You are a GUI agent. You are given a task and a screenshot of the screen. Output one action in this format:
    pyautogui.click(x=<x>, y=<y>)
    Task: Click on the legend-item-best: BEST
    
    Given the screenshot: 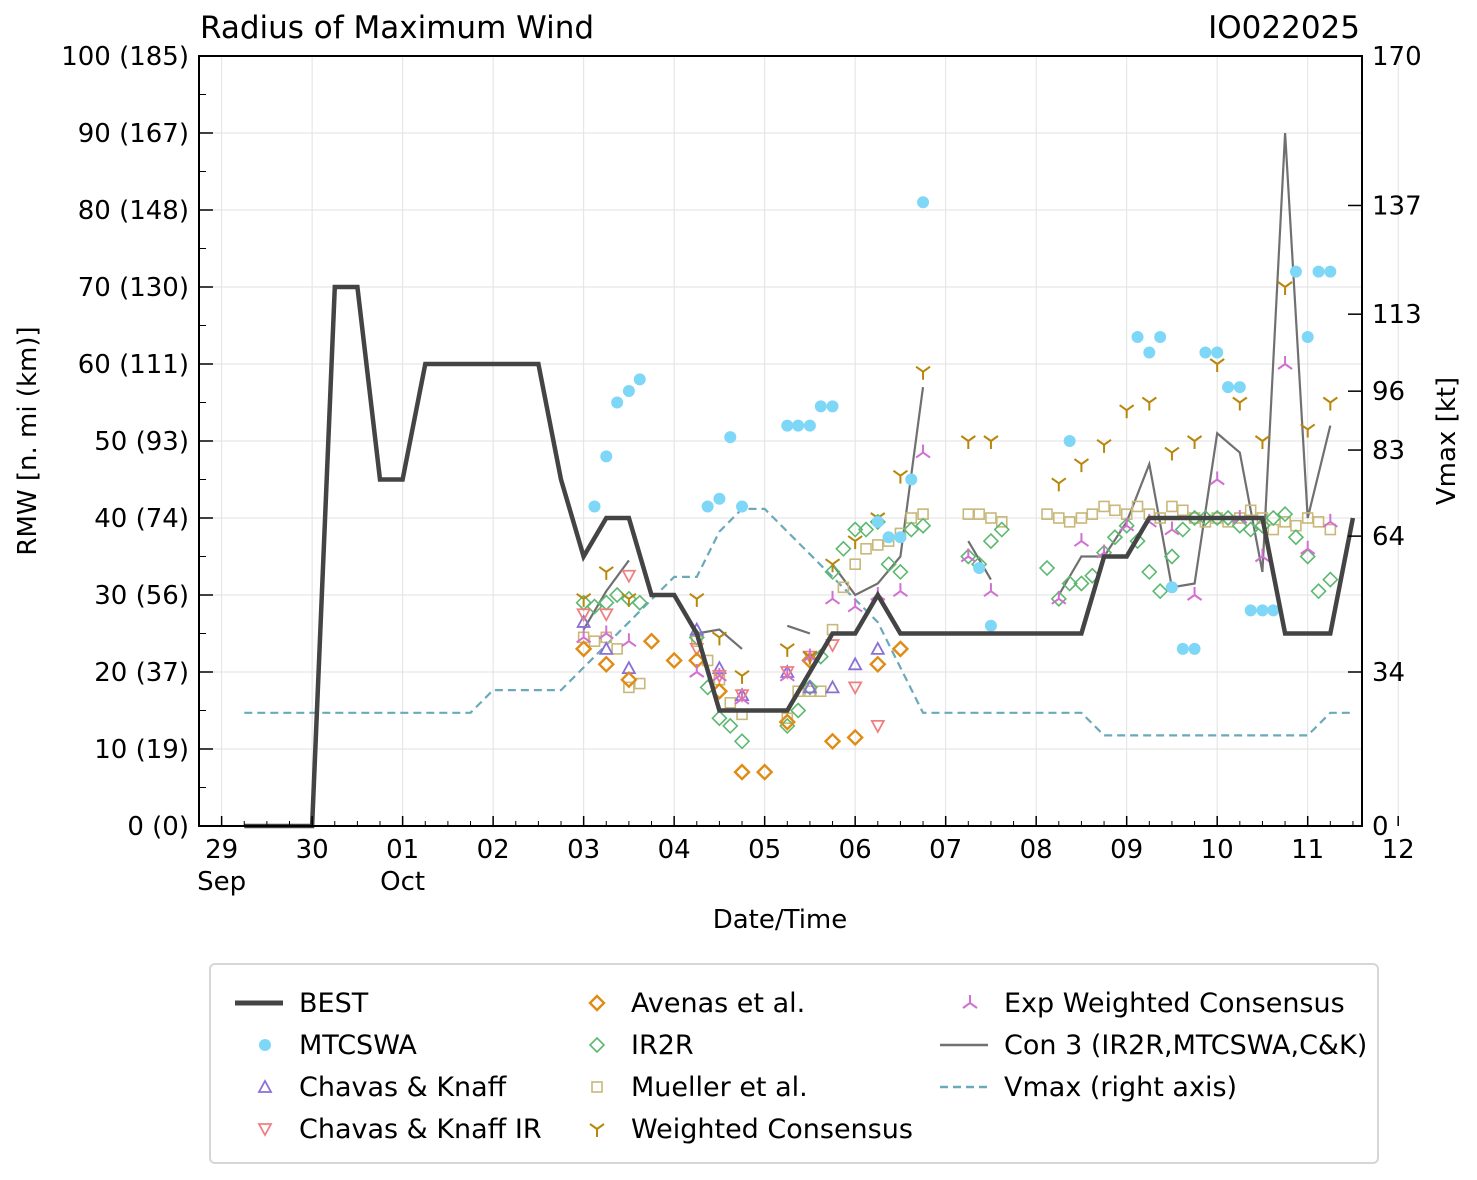 What is the action you would take?
    pyautogui.click(x=299, y=1003)
    